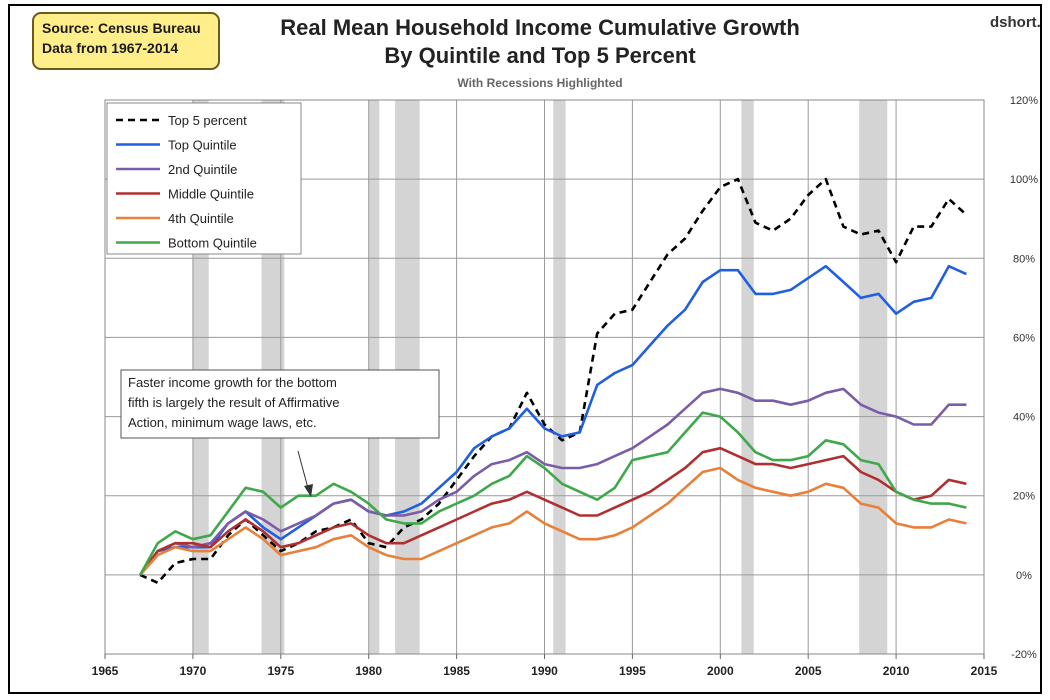 The width and height of the screenshot is (1050, 700). I want to click on legend-label-top-5-percent: Top 5 percent, so click(207, 120).